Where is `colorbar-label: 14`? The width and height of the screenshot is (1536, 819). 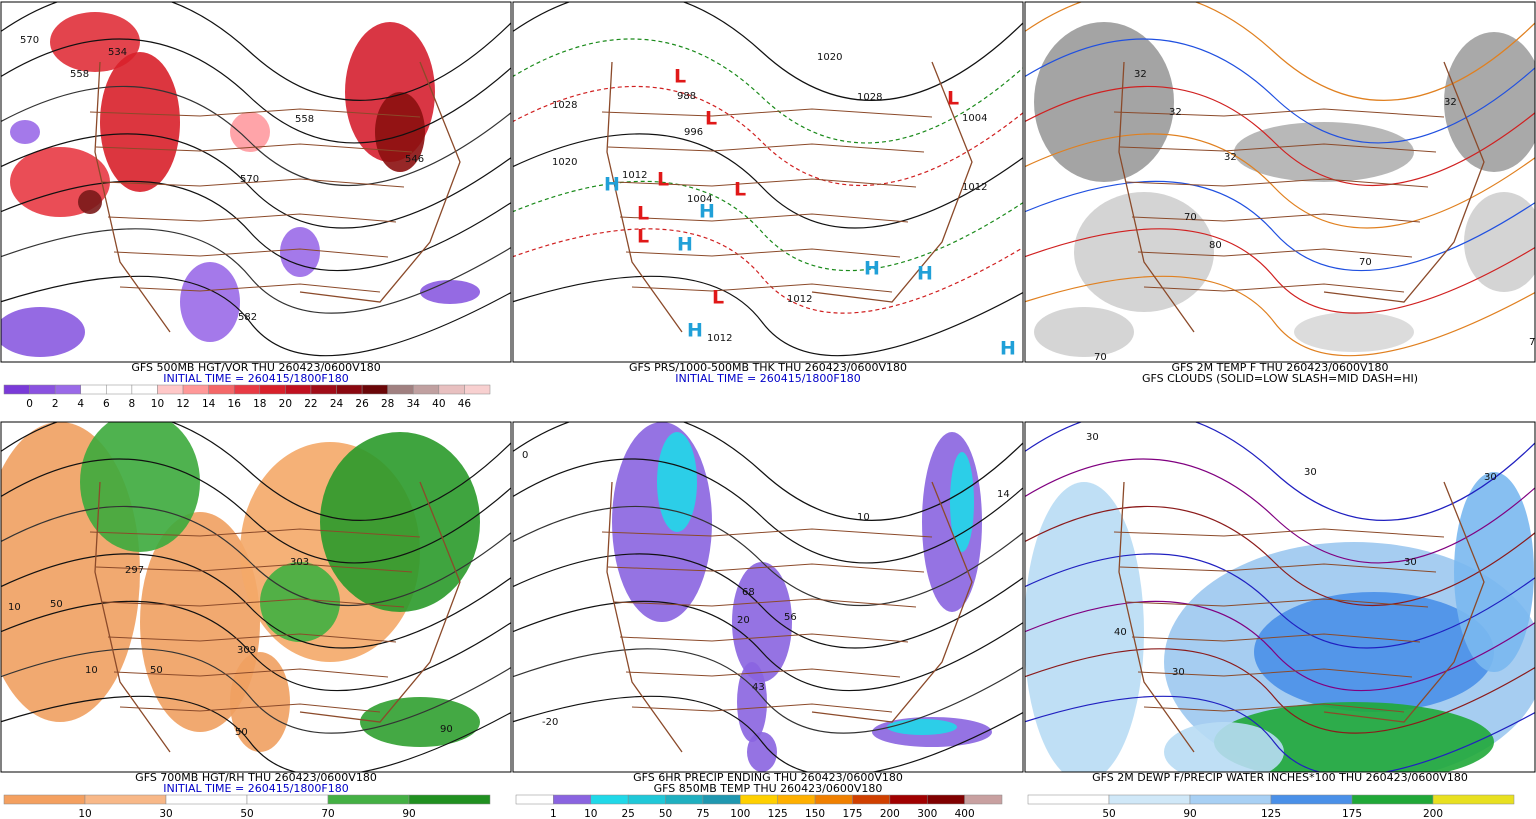 colorbar-label: 14 is located at coordinates (209, 404).